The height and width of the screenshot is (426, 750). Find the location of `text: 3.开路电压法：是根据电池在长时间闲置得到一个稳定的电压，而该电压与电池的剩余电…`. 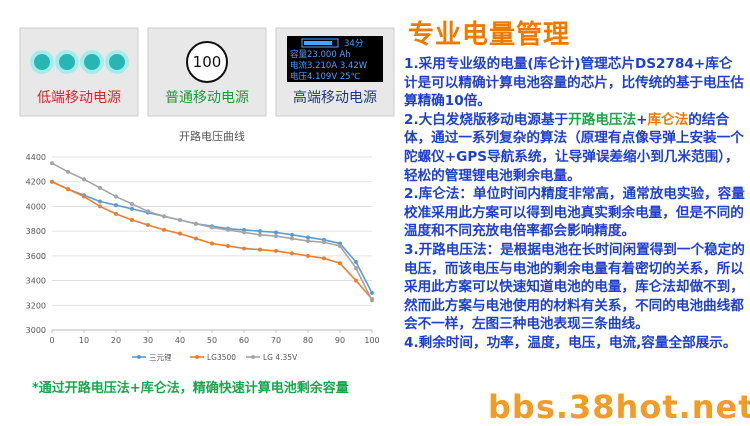

text: 3.开路电压法：是根据电池在长时间闲置得到一个稳定的电压，而该电压与电池的剩余电… is located at coordinates (574, 287).